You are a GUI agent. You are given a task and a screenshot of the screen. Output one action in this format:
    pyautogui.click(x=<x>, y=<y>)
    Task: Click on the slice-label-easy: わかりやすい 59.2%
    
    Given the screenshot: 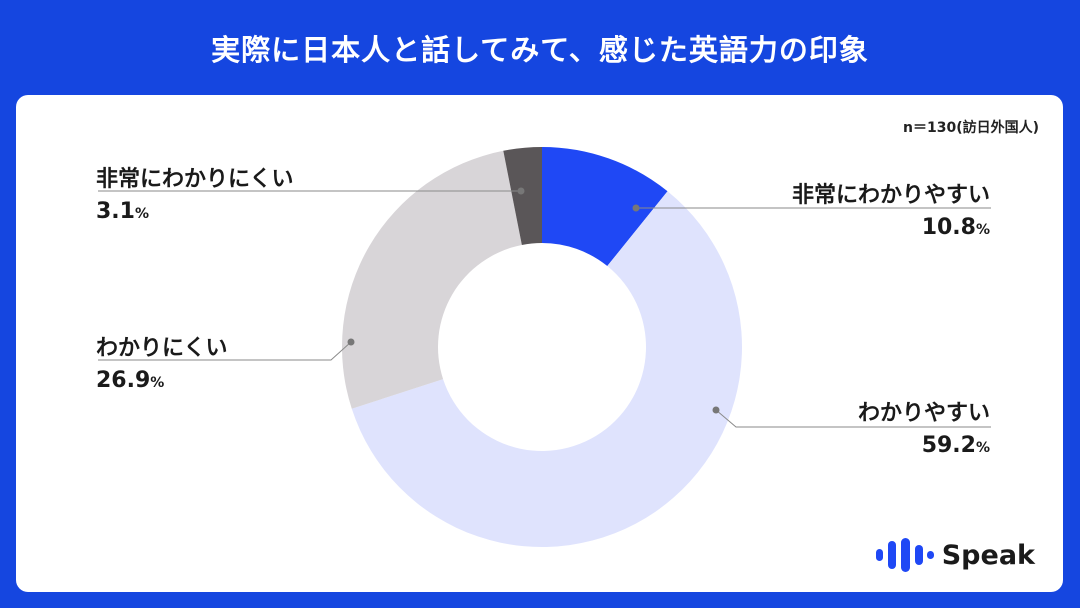 What is the action you would take?
    pyautogui.click(x=924, y=426)
    